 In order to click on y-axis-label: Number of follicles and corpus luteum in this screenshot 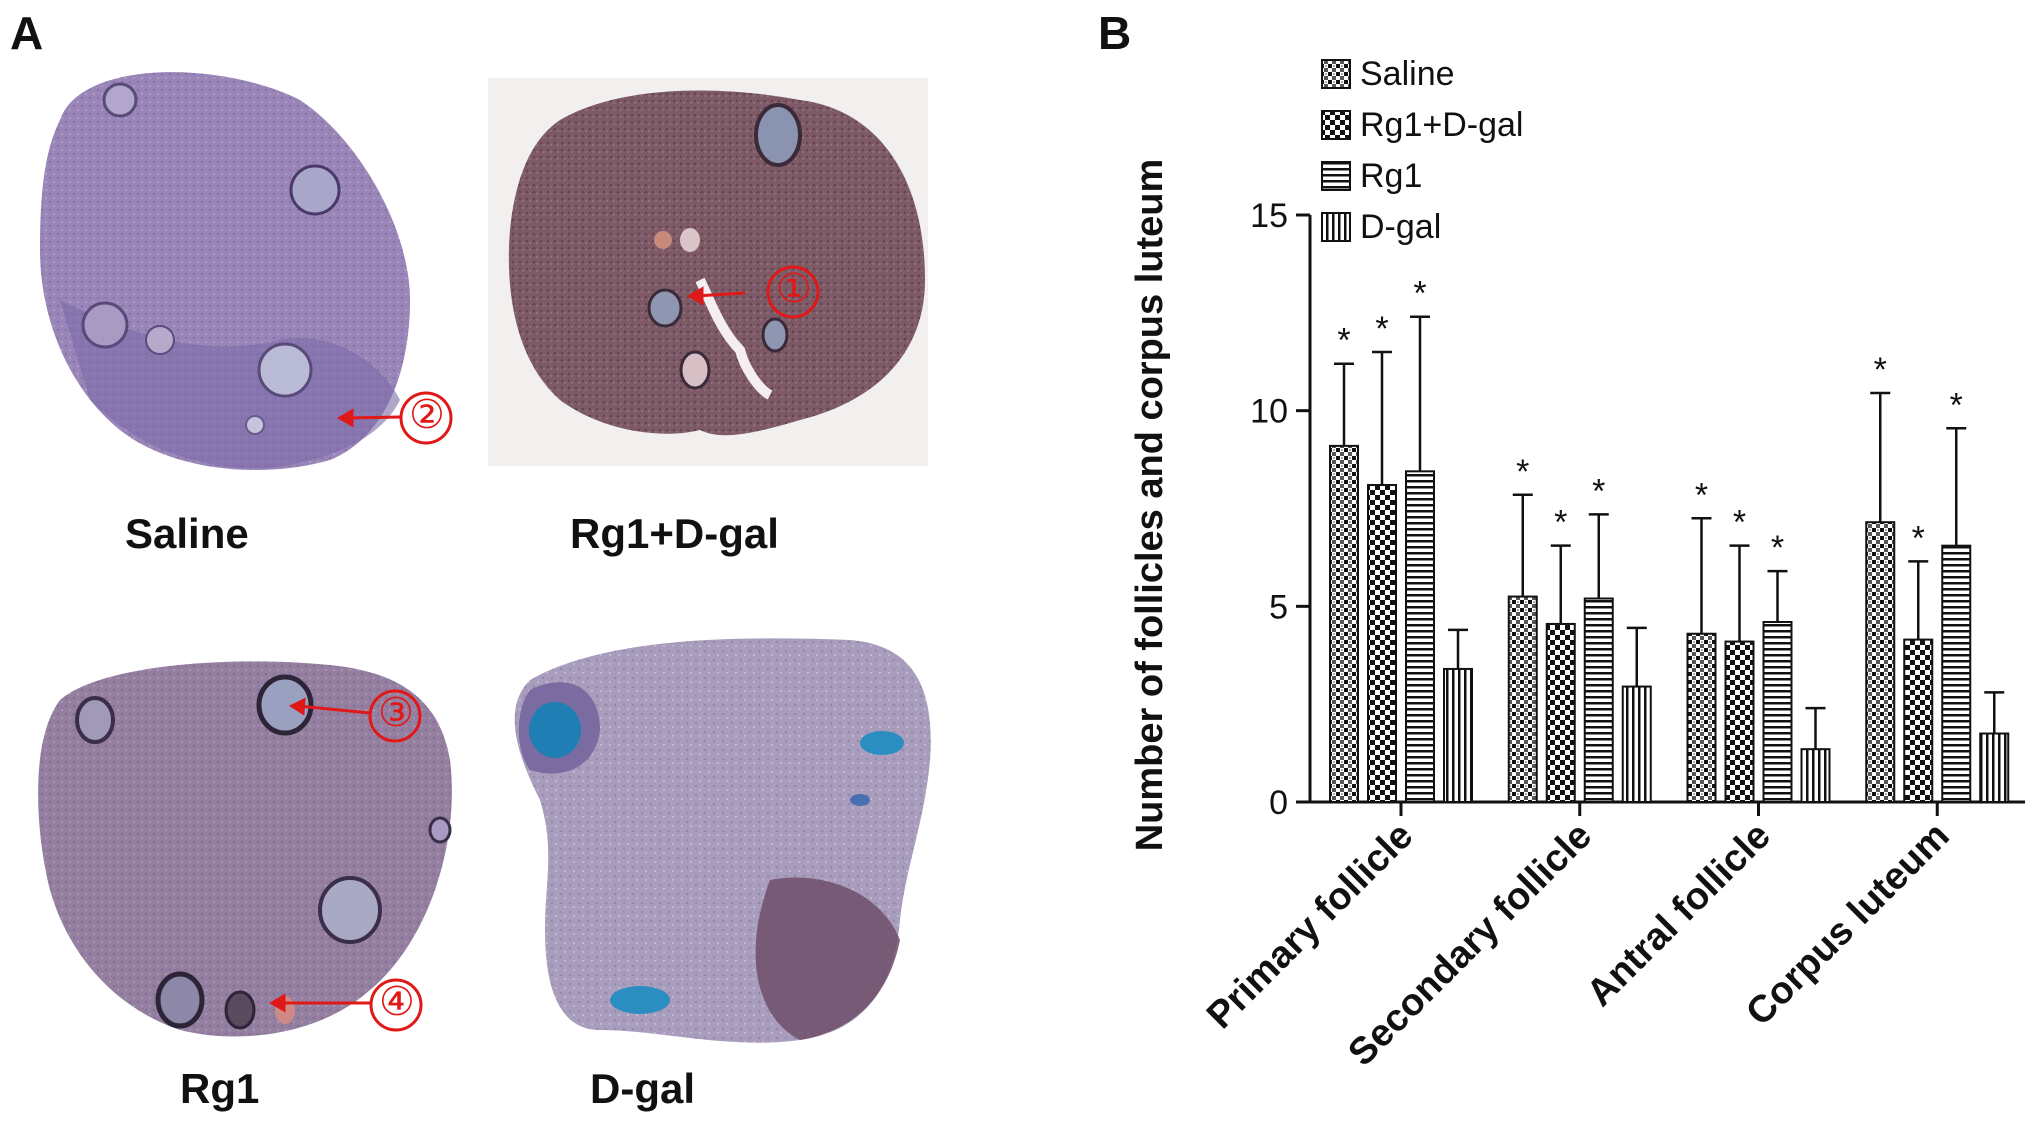, I will do `click(1150, 505)`.